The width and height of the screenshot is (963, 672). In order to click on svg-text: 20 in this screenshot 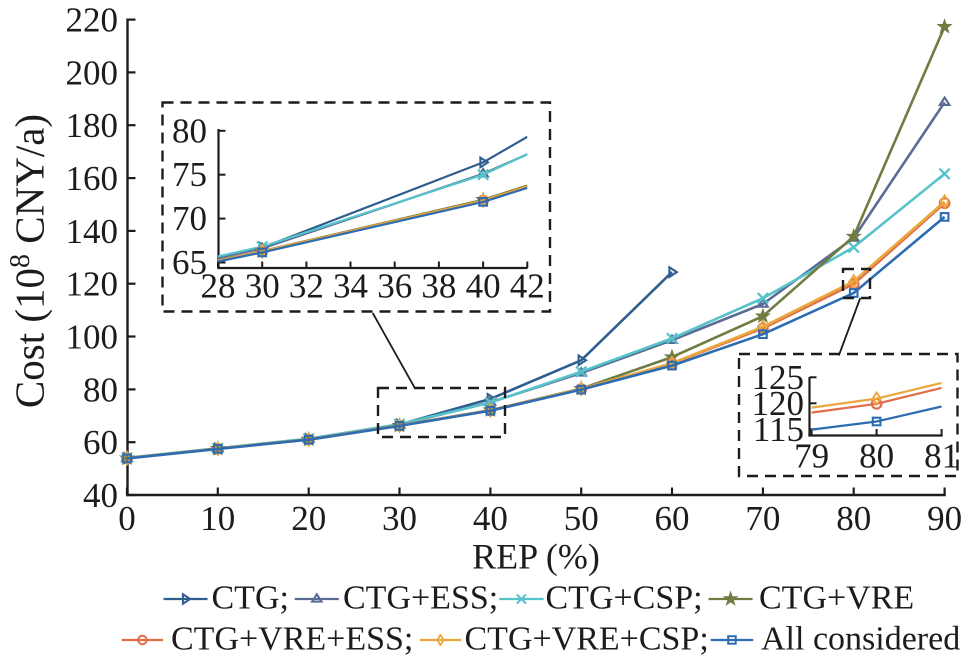, I will do `click(308, 518)`.